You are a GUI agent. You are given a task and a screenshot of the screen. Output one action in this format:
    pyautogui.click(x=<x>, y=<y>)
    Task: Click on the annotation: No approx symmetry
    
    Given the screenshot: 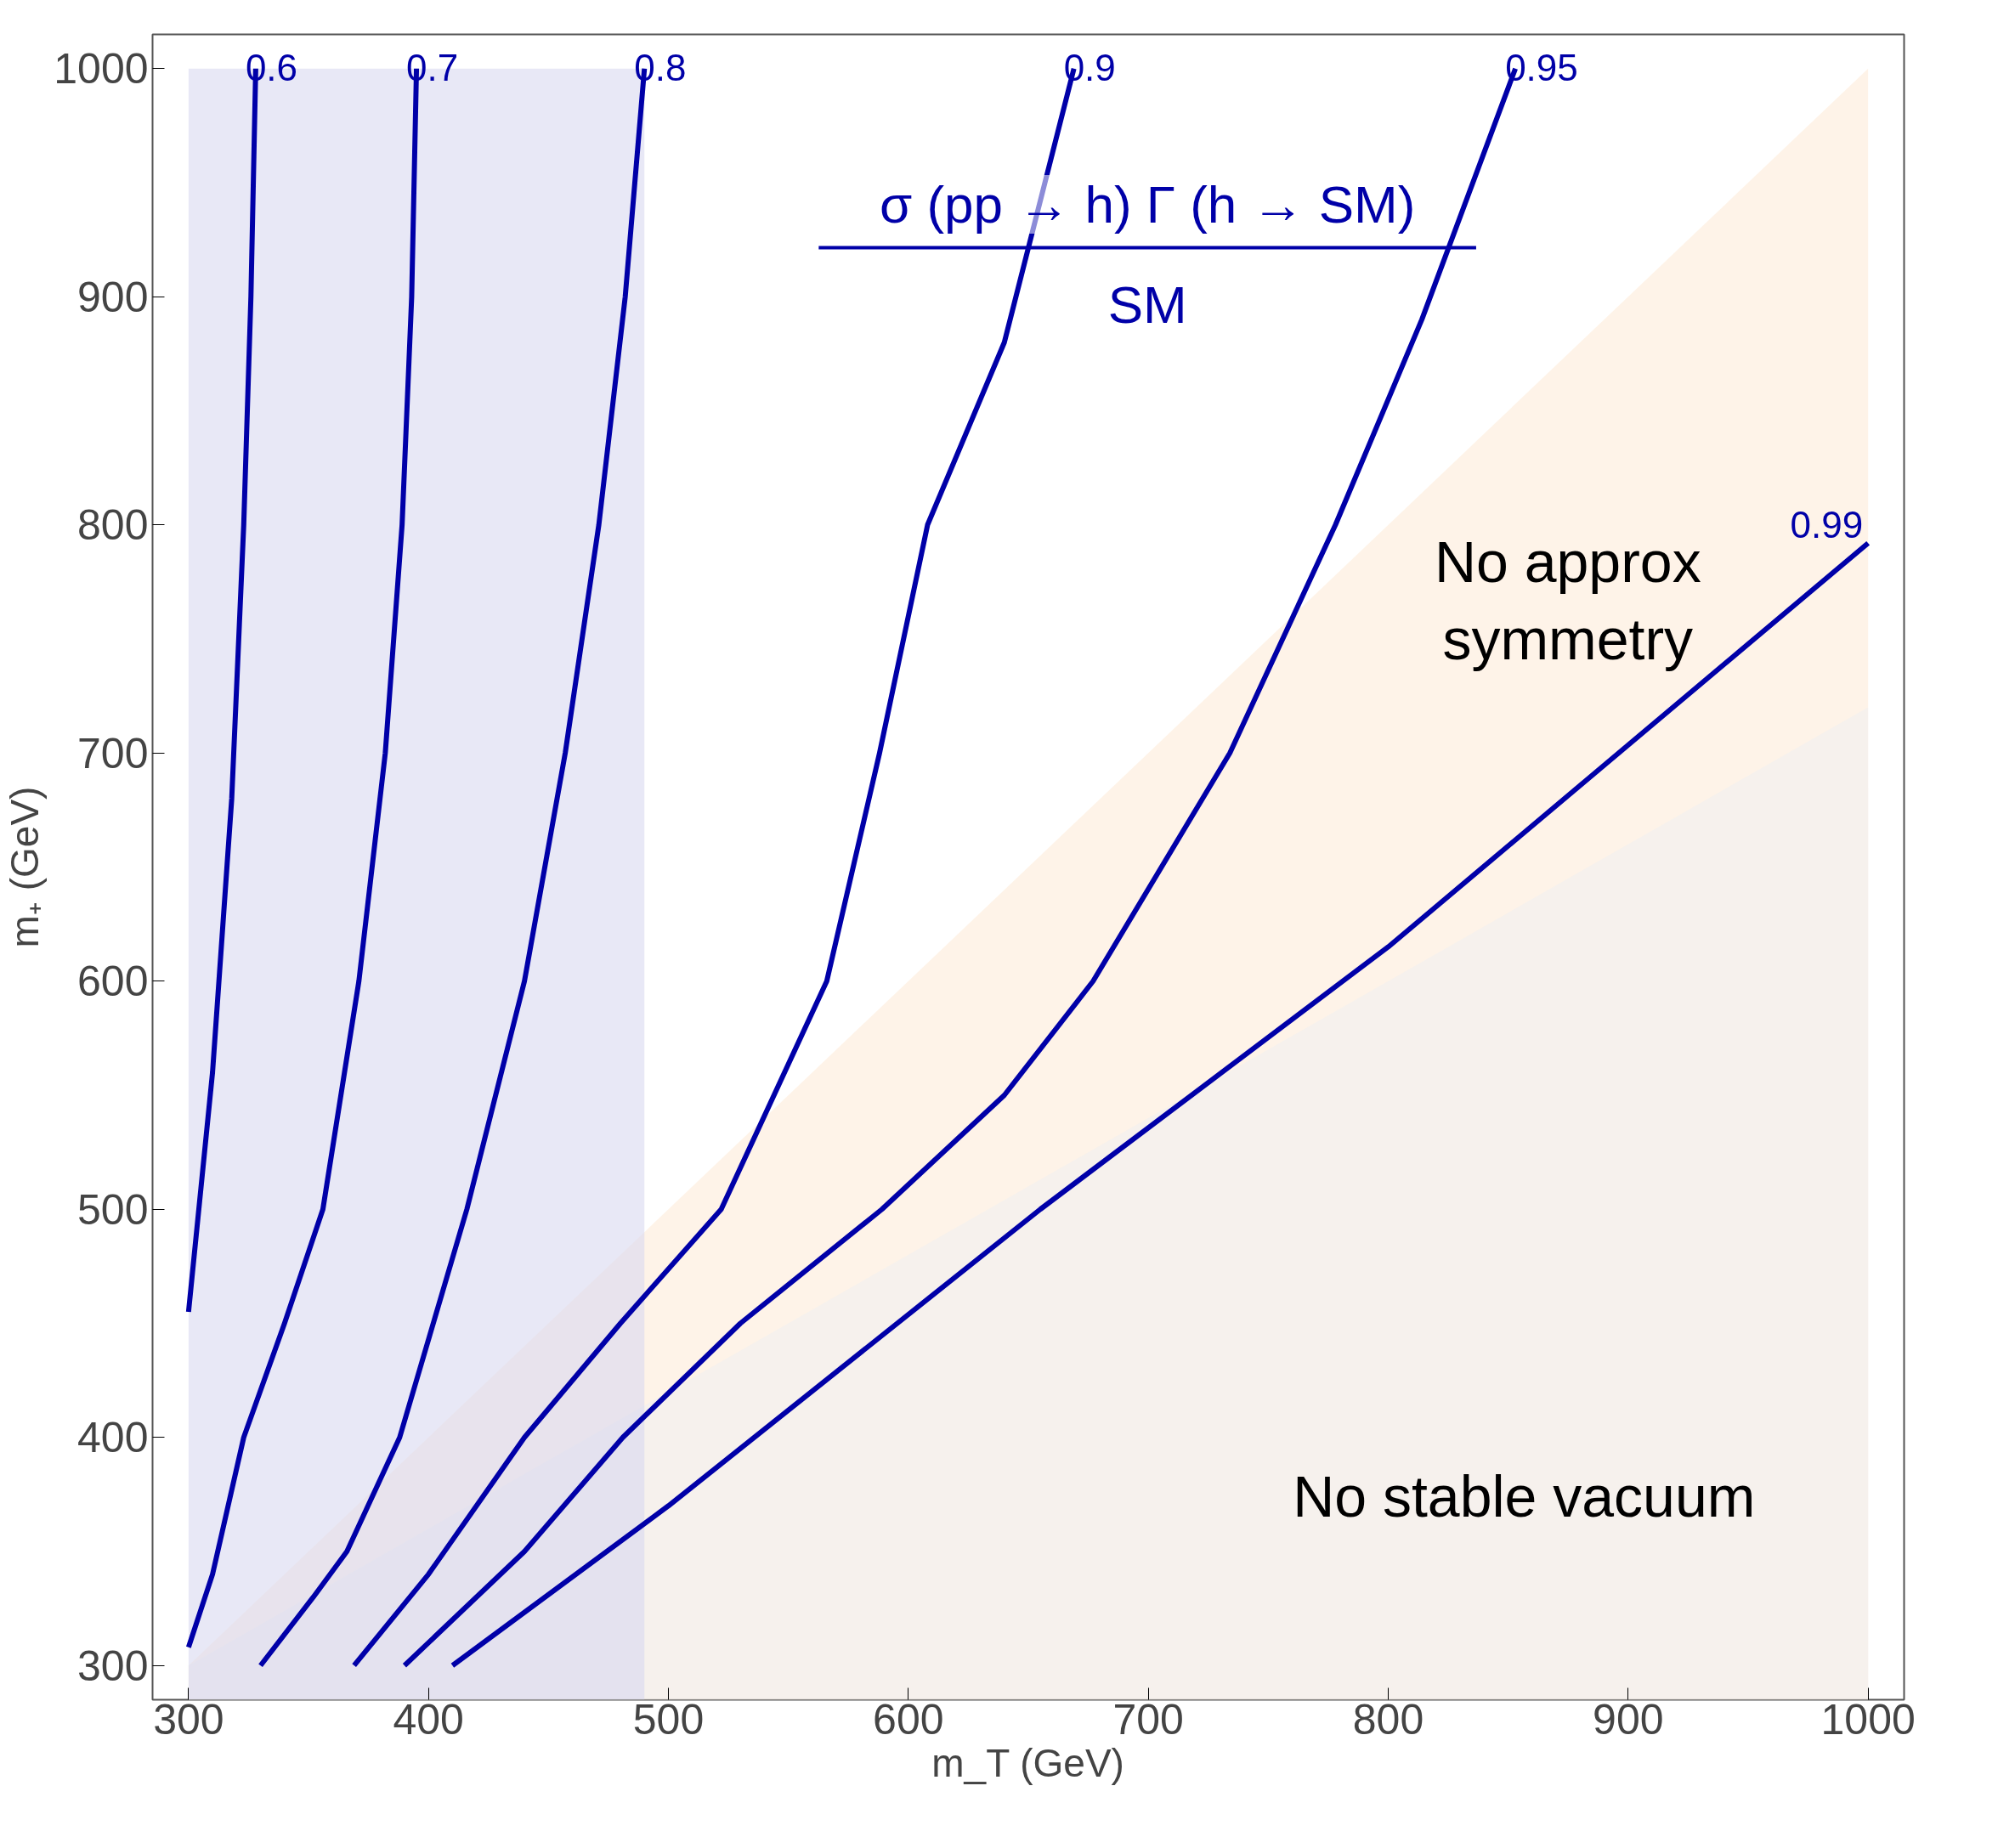 What is the action you would take?
    pyautogui.click(x=1567, y=600)
    